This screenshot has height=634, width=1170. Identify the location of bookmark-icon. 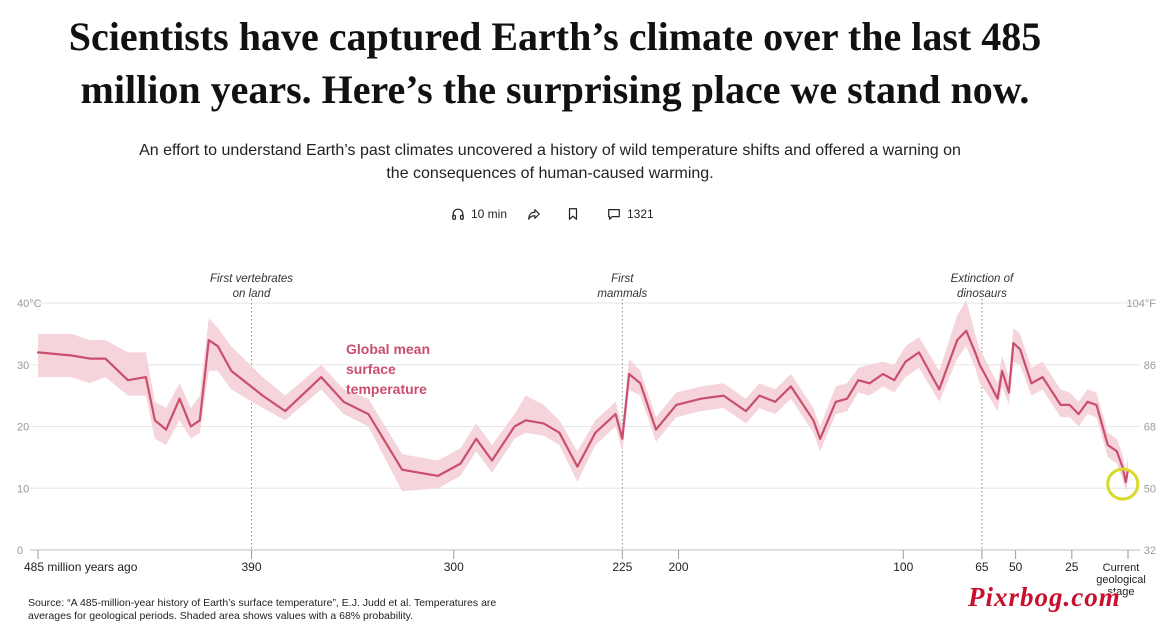
(573, 214).